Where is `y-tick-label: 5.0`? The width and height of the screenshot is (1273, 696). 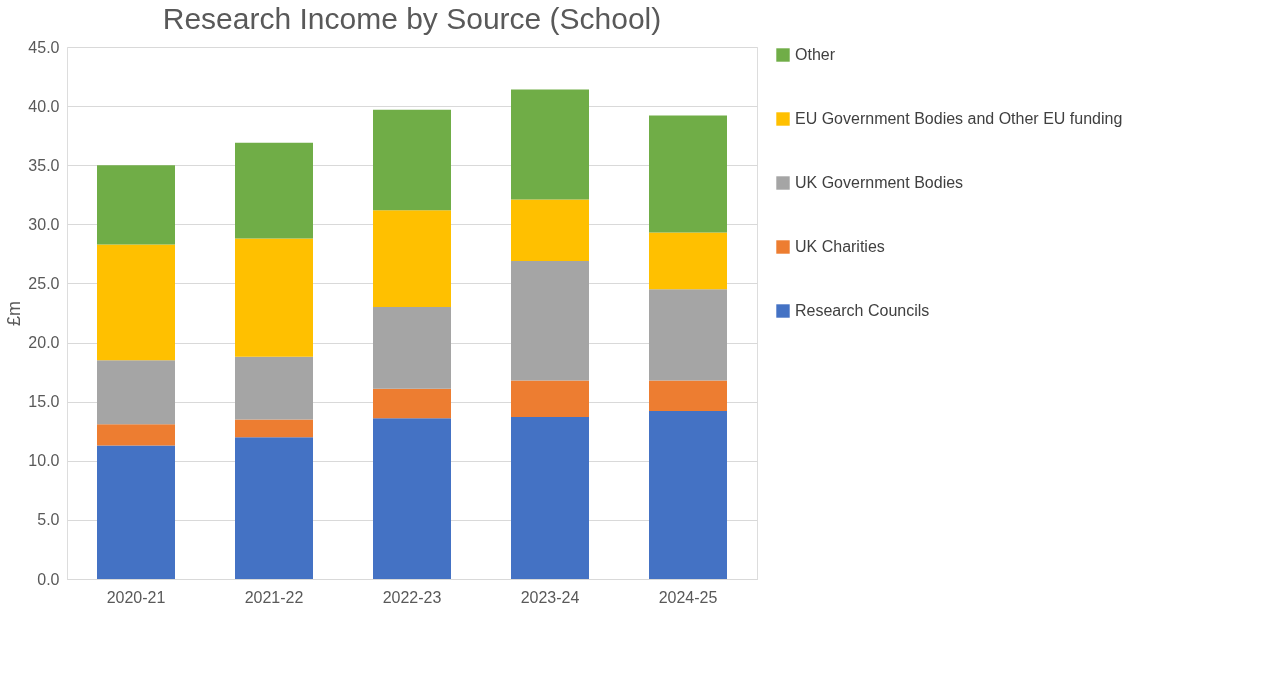 y-tick-label: 5.0 is located at coordinates (48, 520).